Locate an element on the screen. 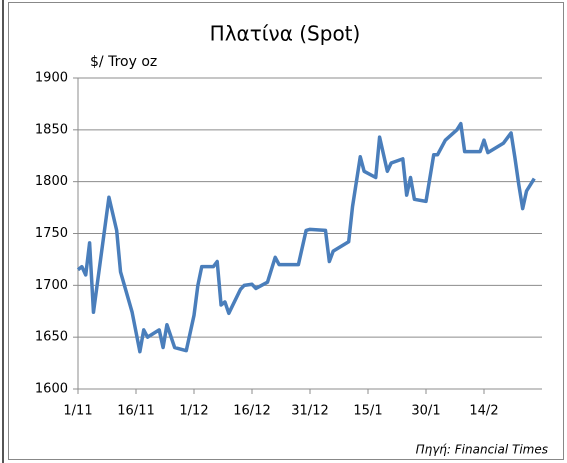 The image size is (567, 463). y-tick-label: 1700 is located at coordinates (51, 285).